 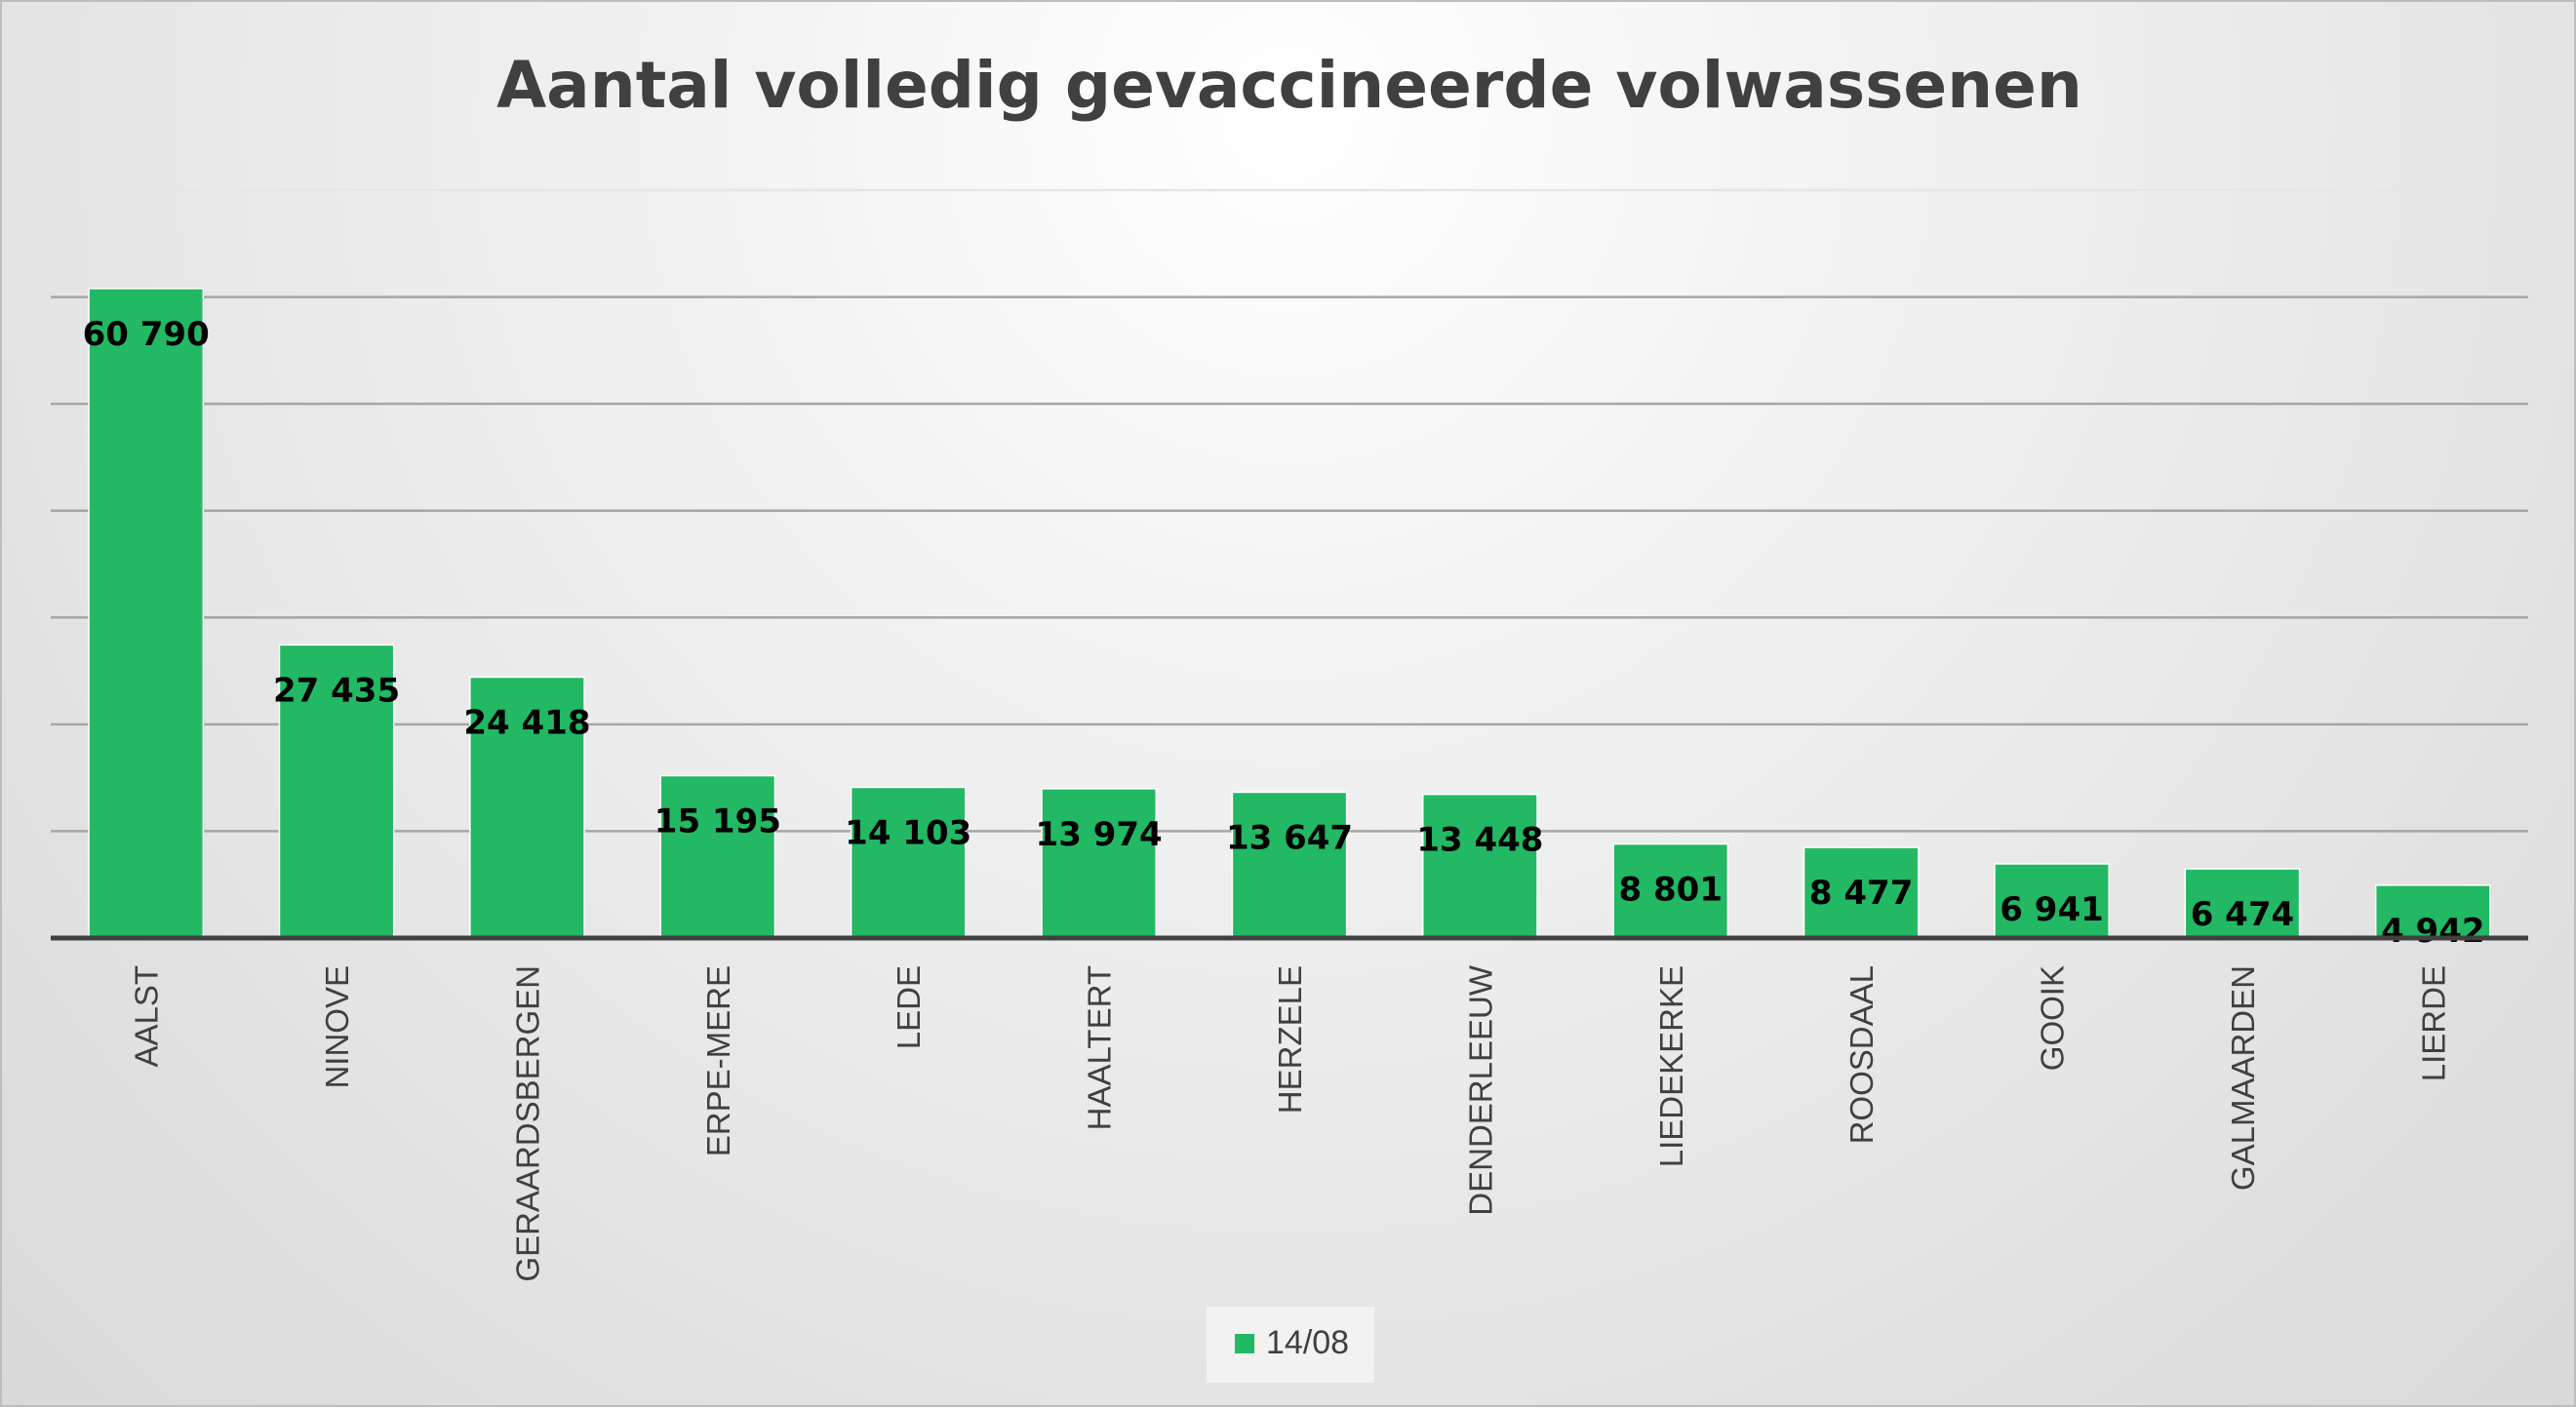 I want to click on category-label: LEDE, so click(x=909, y=1007).